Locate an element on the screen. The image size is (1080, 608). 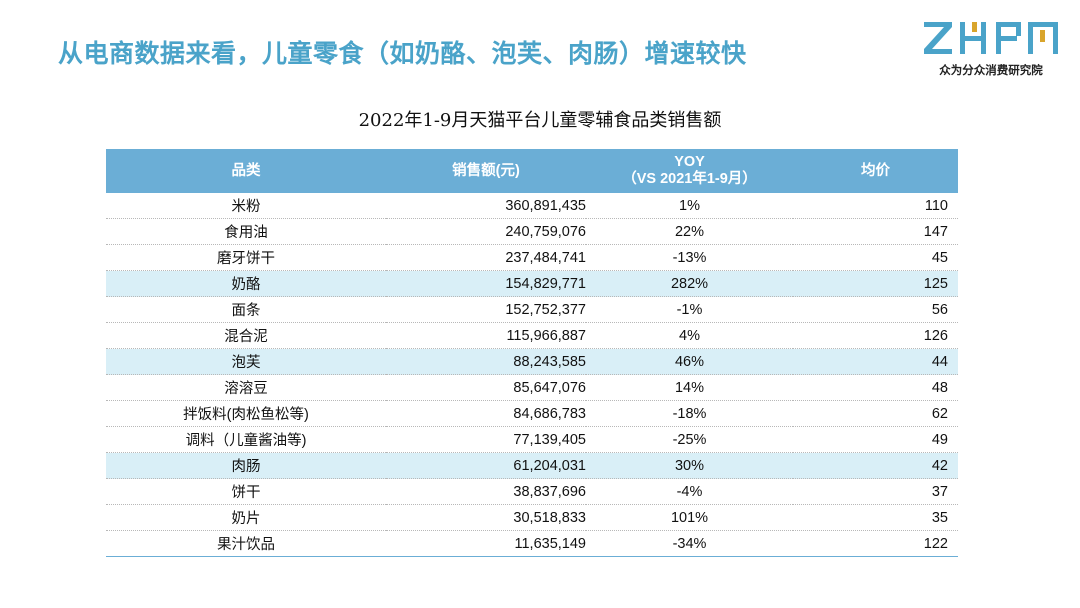
cell-category-text: 米粉 is located at coordinates (246, 207).